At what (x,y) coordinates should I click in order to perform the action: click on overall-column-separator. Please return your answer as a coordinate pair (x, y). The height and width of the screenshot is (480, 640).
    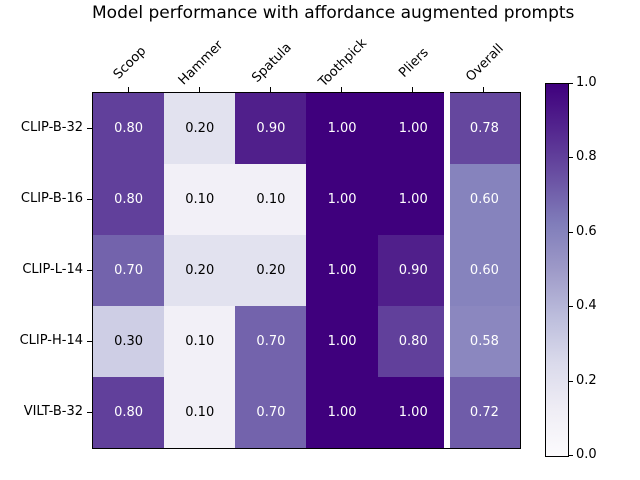
    Looking at the image, I should click on (447, 269).